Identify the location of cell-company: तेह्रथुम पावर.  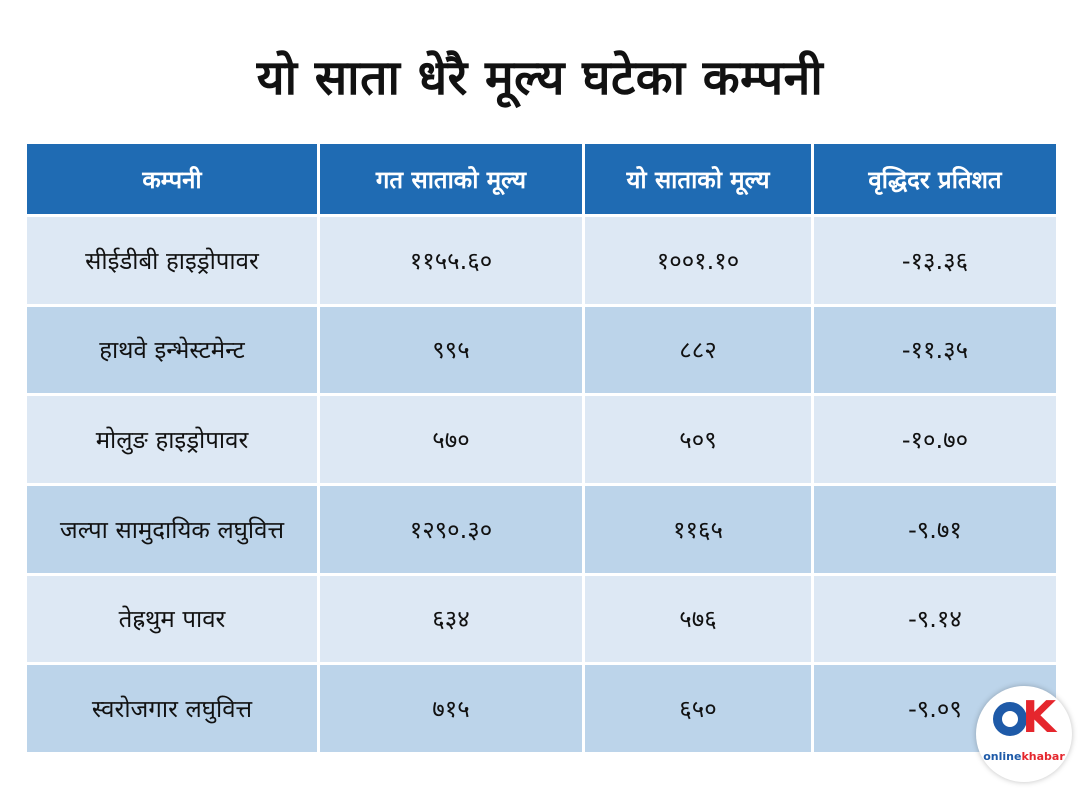
(172, 619).